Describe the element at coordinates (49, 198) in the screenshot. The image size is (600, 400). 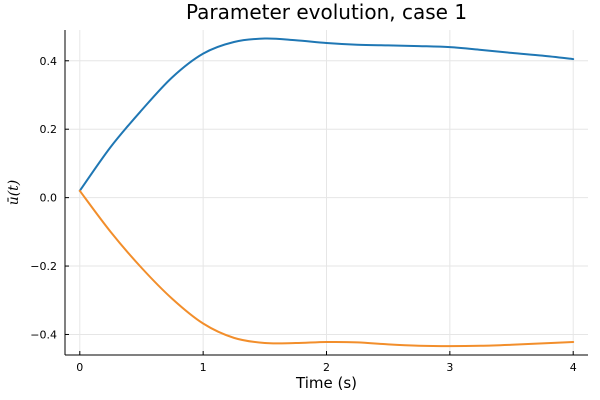
I see `y-tick-label: 0.0` at that location.